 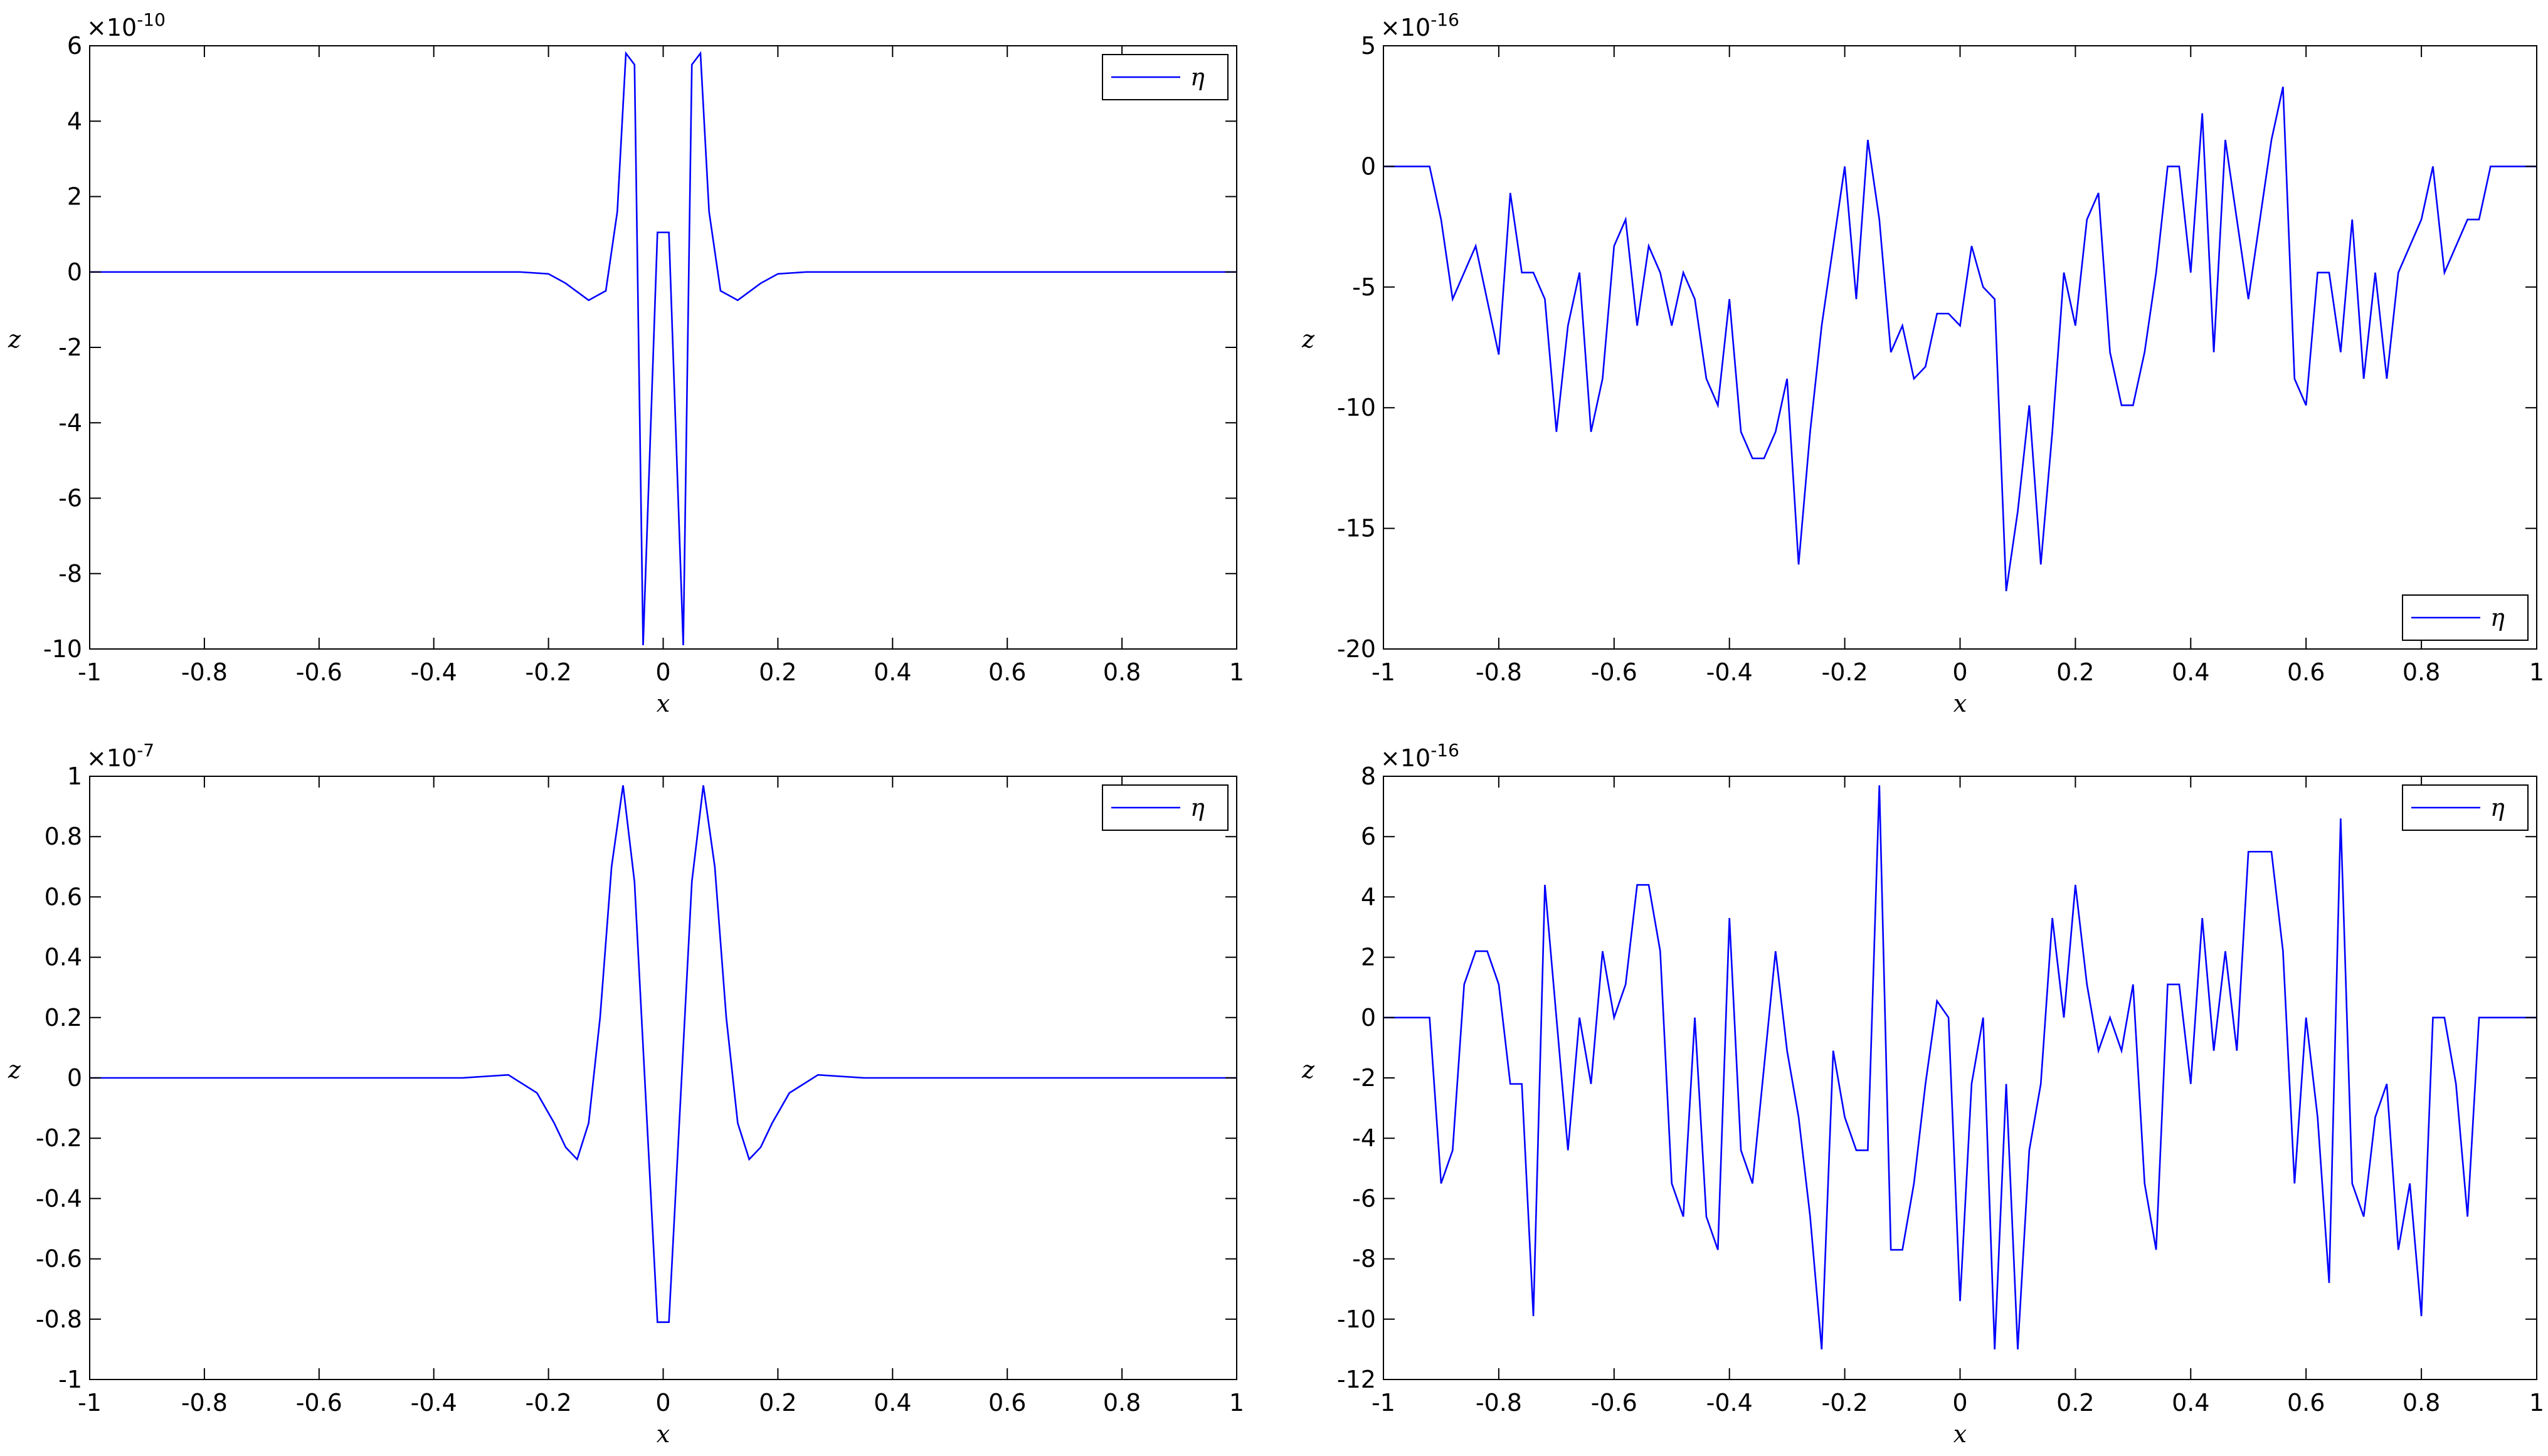 I want to click on y-tick-label: -0.4, so click(x=59, y=1198).